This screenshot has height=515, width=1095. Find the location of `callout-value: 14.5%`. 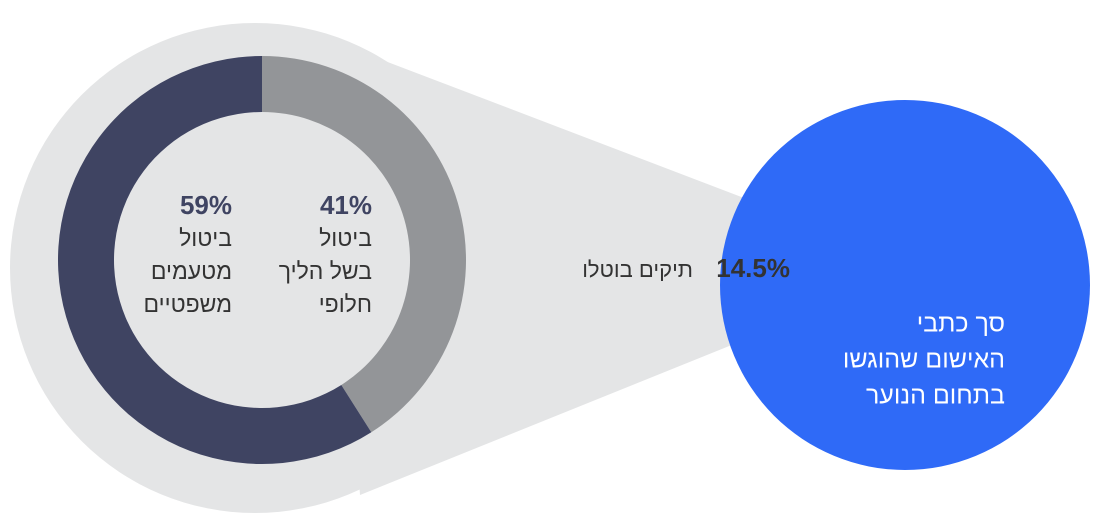

callout-value: 14.5% is located at coordinates (753, 268).